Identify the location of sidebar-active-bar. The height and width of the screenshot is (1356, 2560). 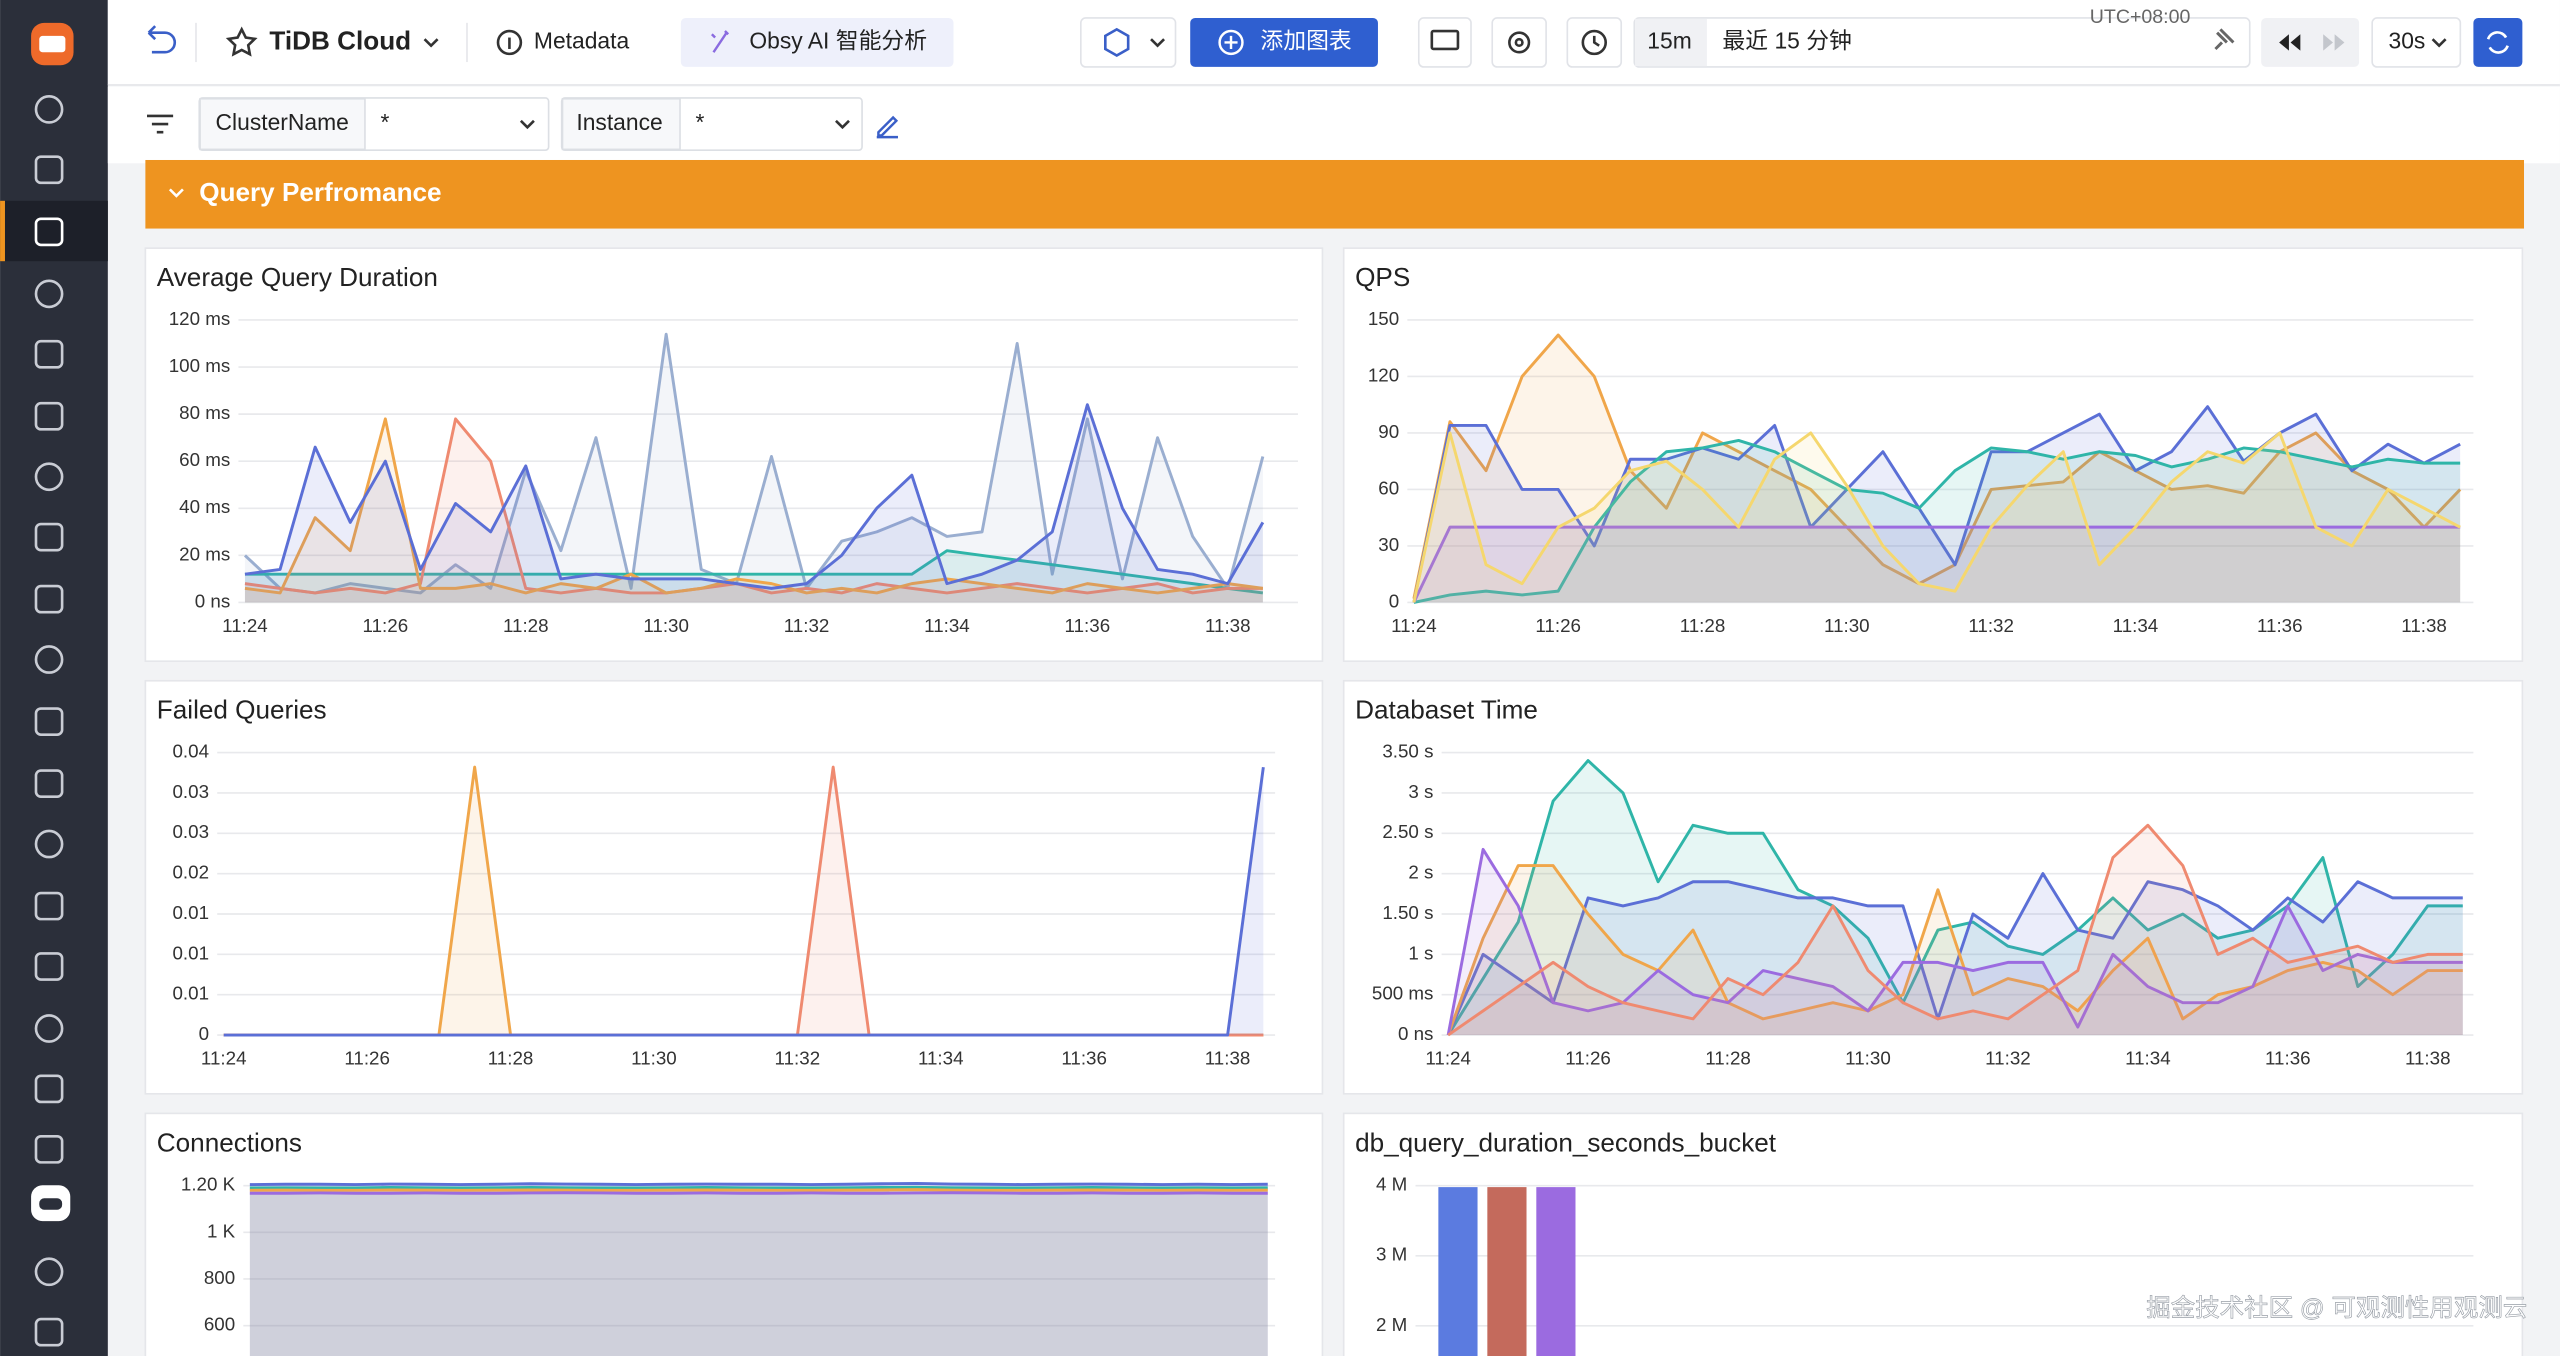
(2, 231).